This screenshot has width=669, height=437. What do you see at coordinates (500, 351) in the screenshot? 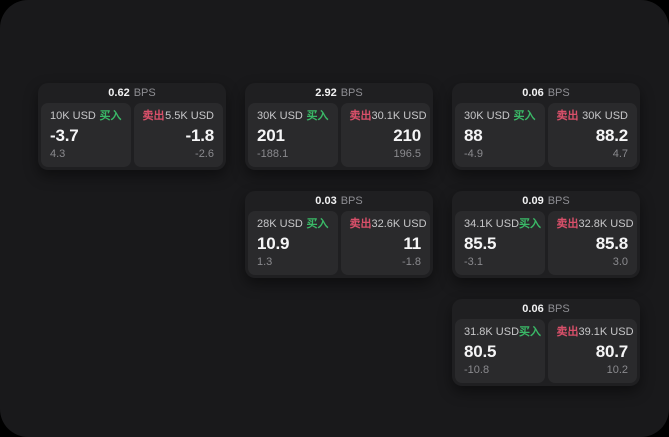
I see `buy-tile: 31.8K USD 买入 80.5 -10.8` at bounding box center [500, 351].